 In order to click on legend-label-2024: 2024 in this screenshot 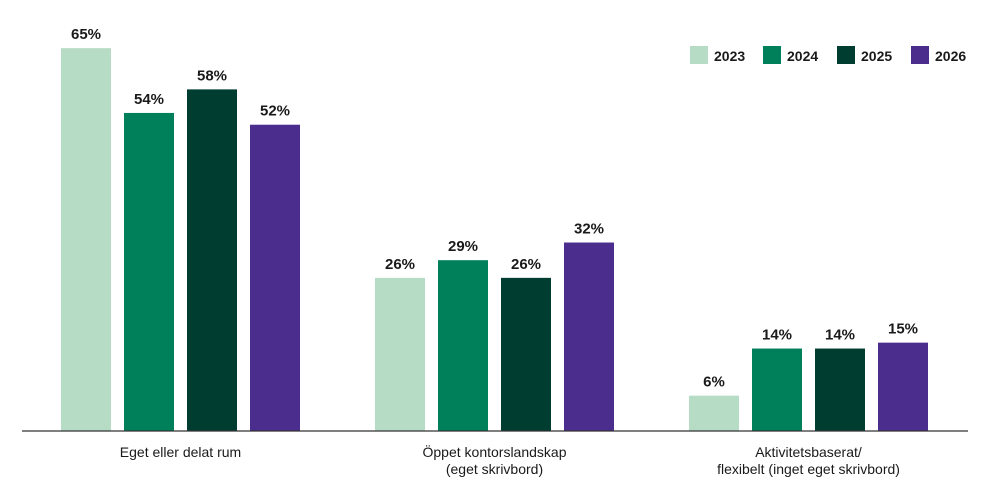, I will do `click(802, 56)`.